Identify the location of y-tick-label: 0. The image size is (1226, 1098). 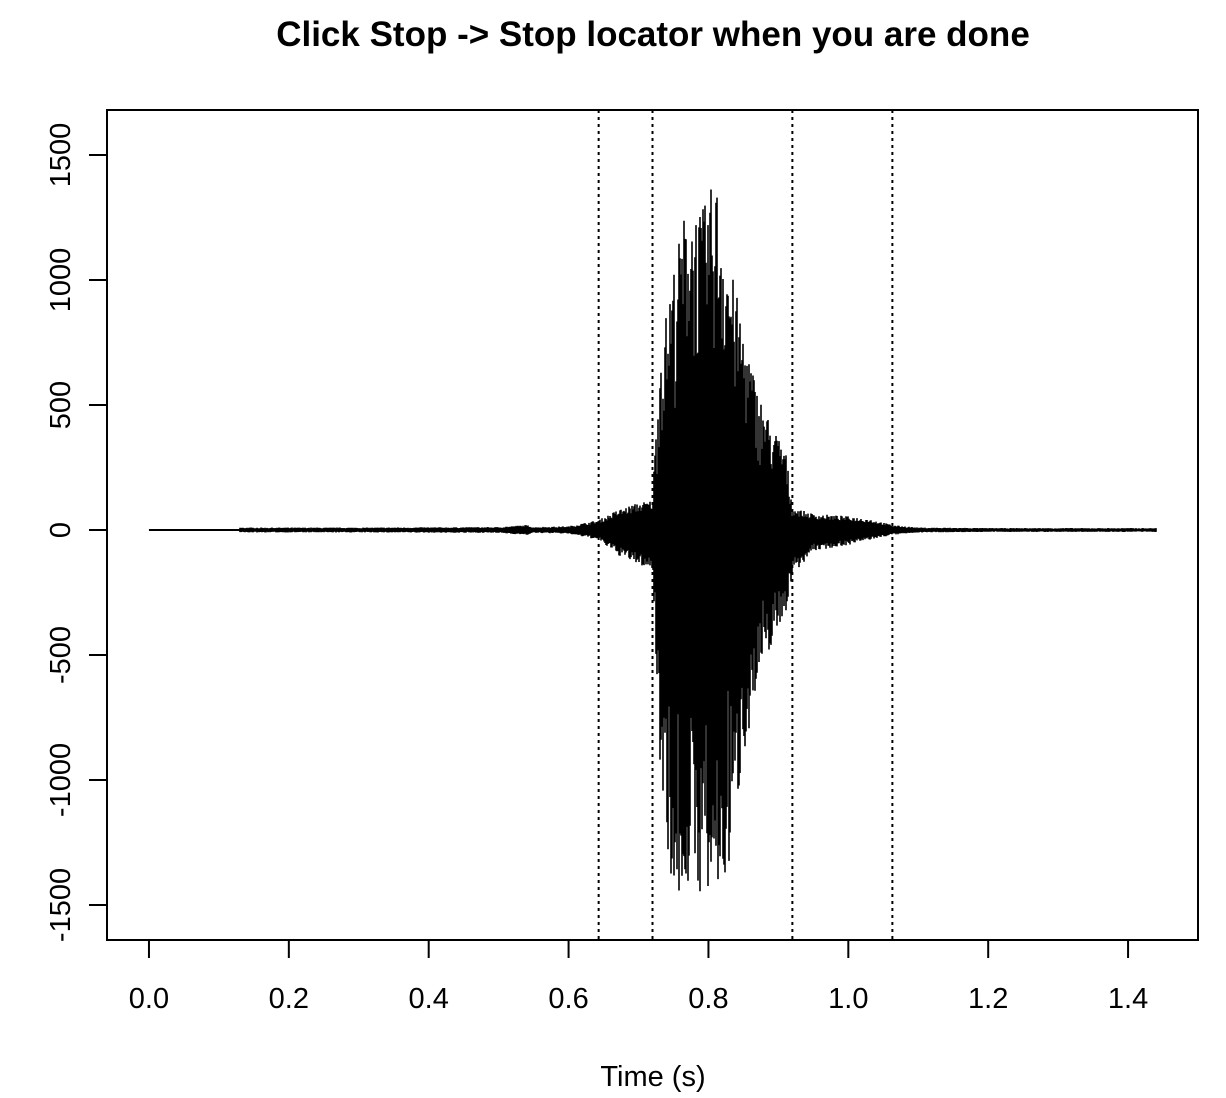
(61, 530).